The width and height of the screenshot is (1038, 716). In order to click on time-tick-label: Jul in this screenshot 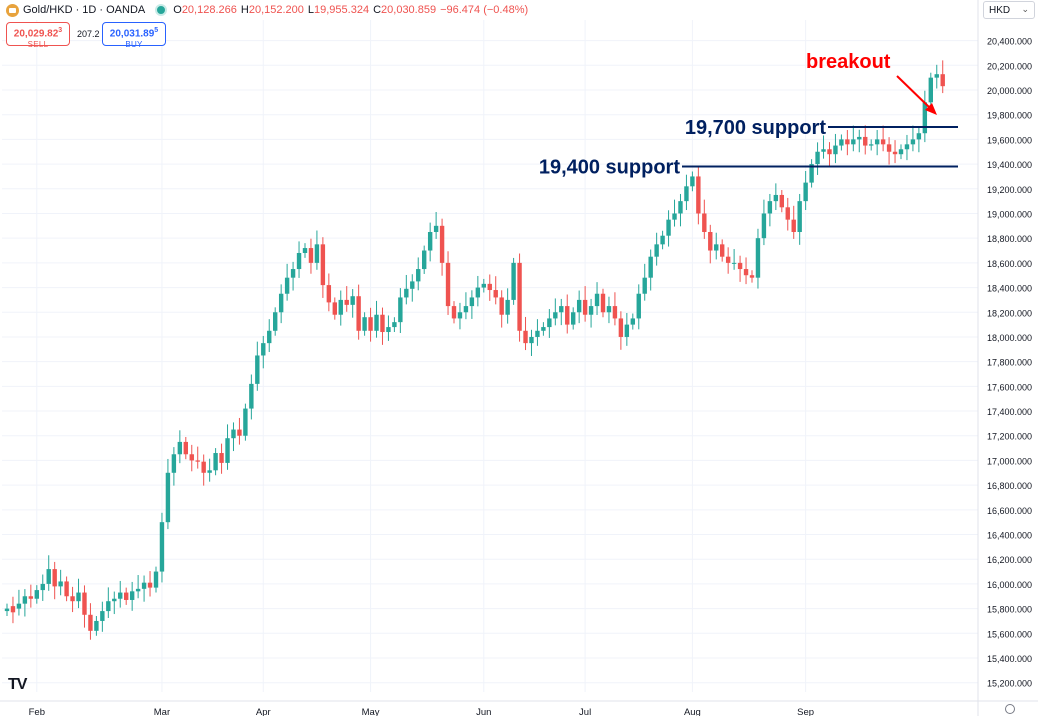, I will do `click(585, 711)`.